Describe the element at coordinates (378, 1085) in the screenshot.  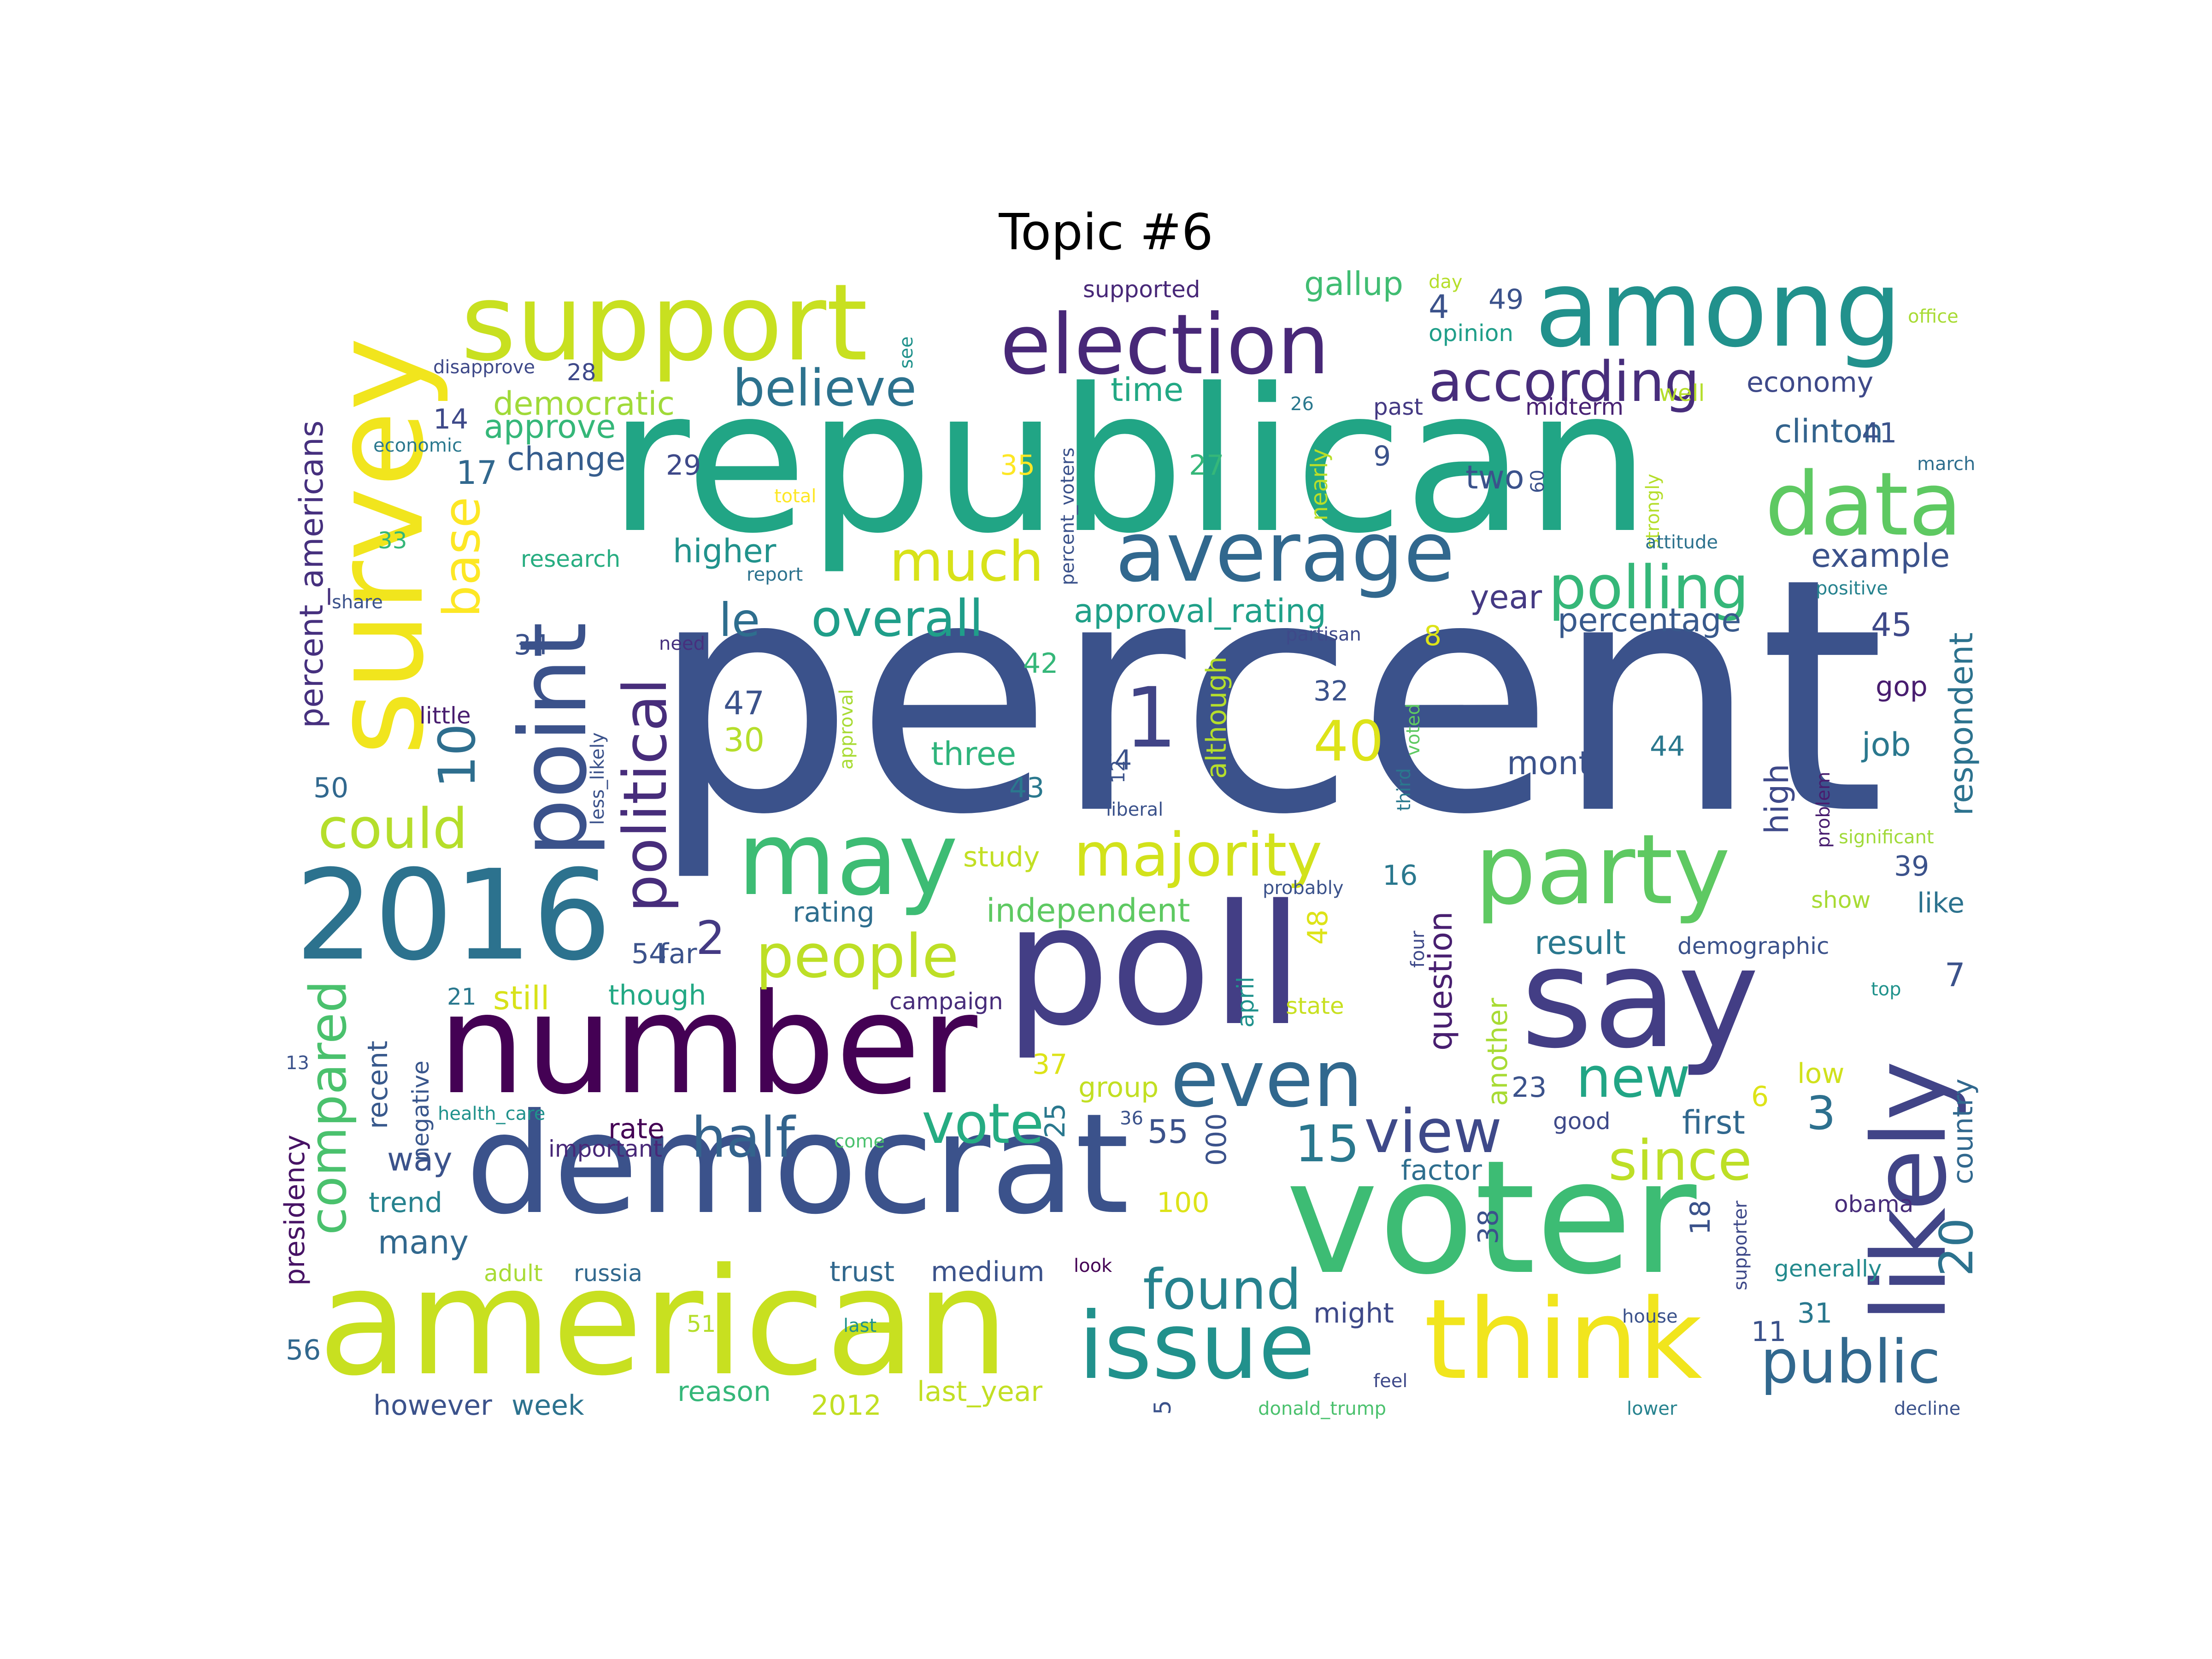
I see `word-recent: recent` at that location.